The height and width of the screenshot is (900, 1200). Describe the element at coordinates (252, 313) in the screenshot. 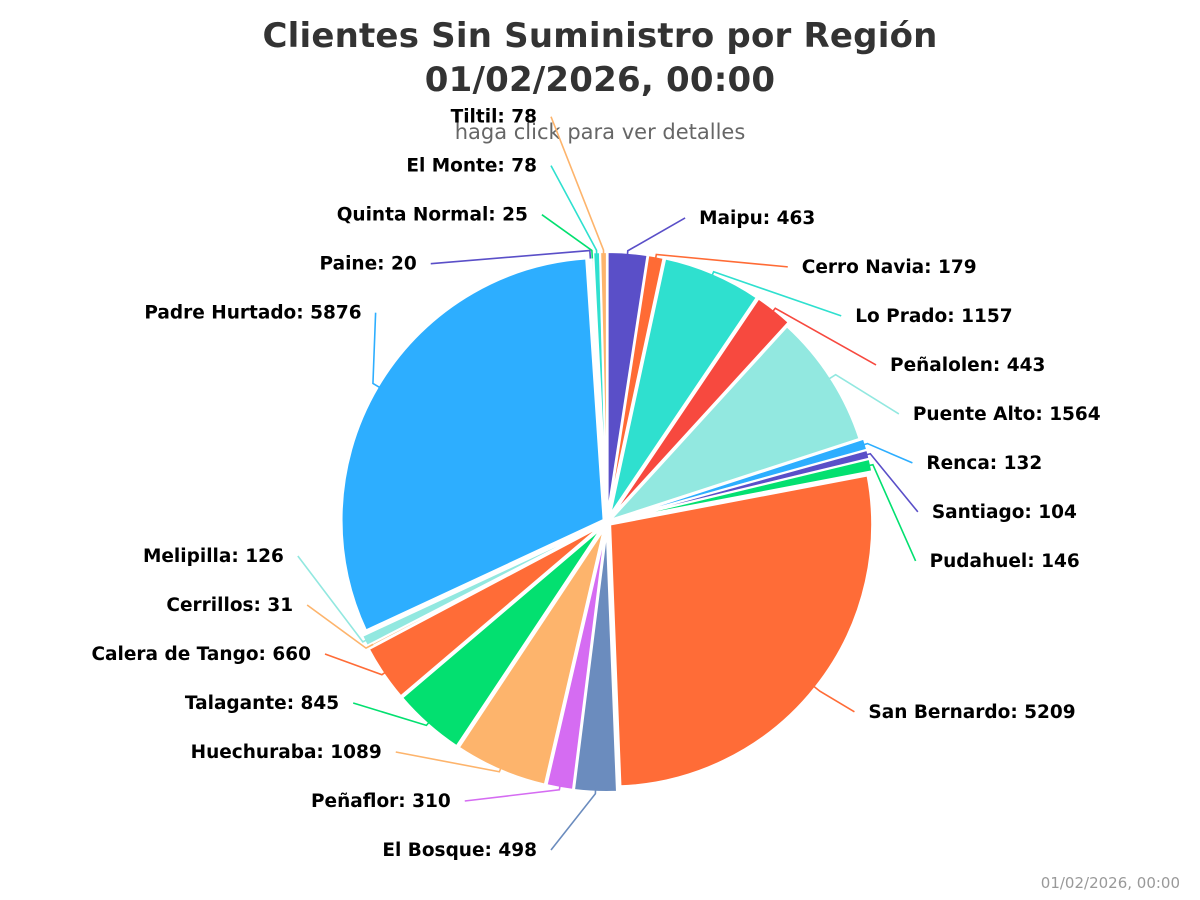

I see `data-label: Padre Hurtado: 5876` at that location.